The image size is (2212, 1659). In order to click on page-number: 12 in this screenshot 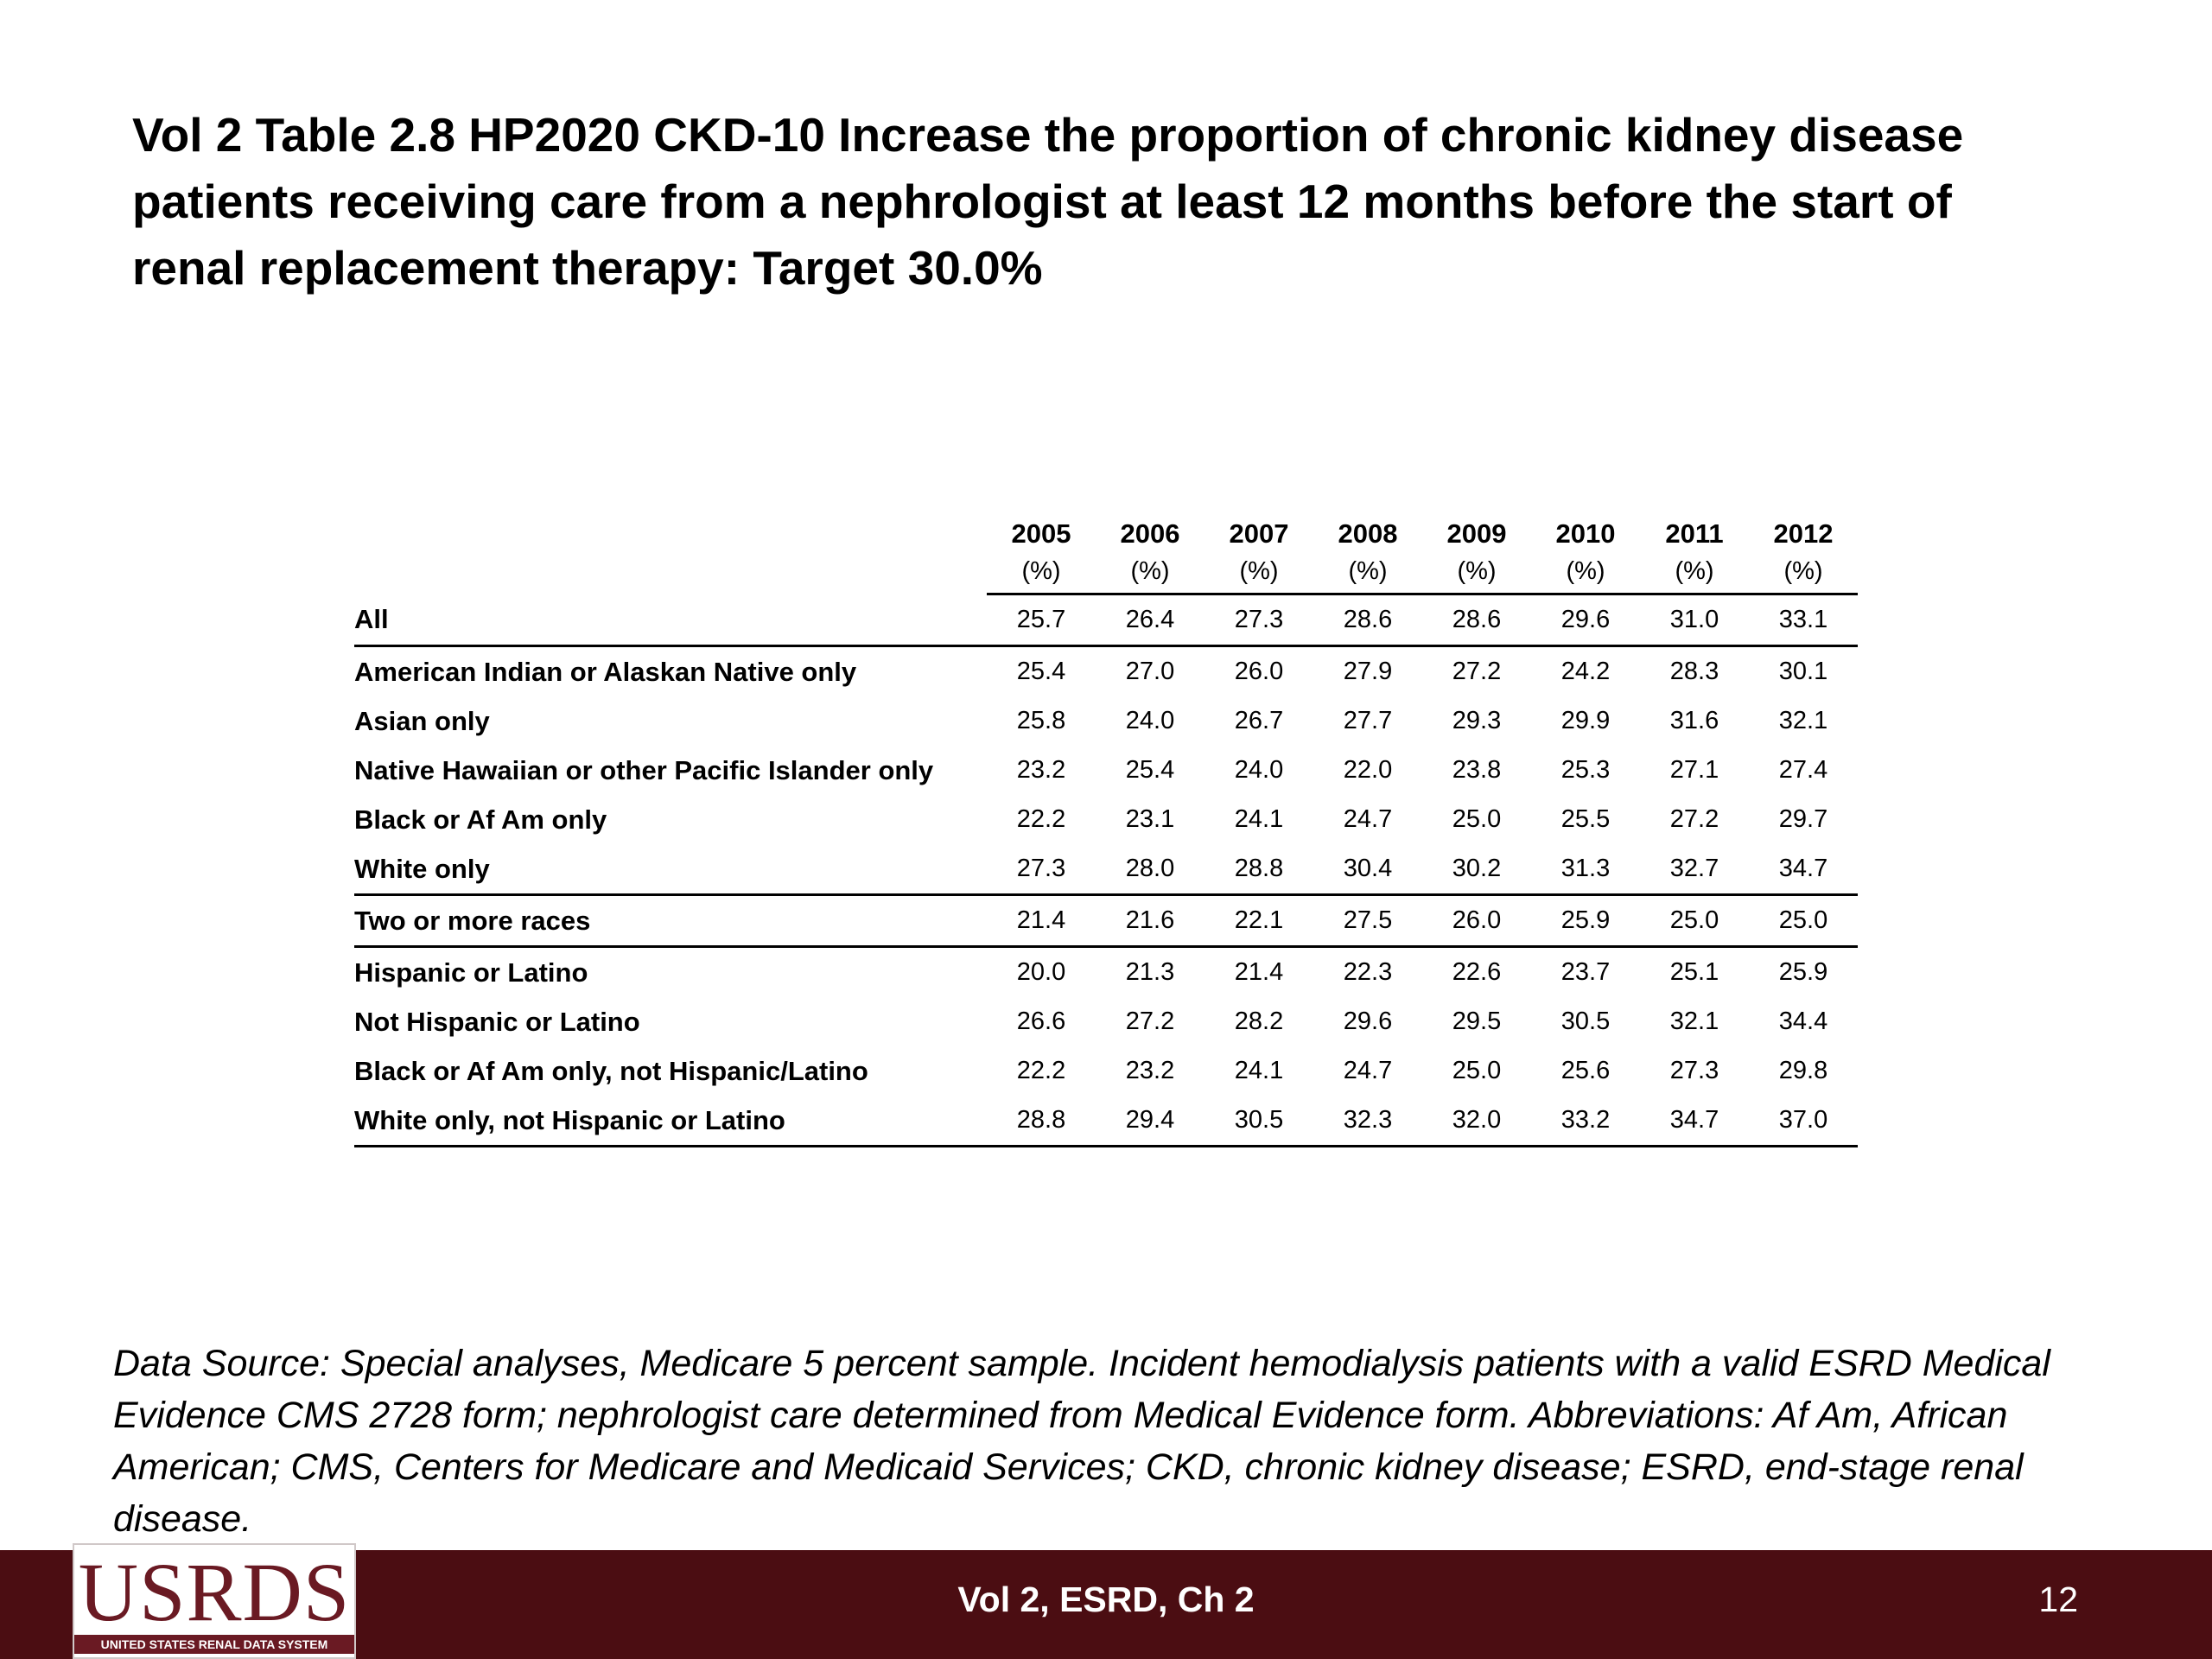, I will do `click(2058, 1599)`.